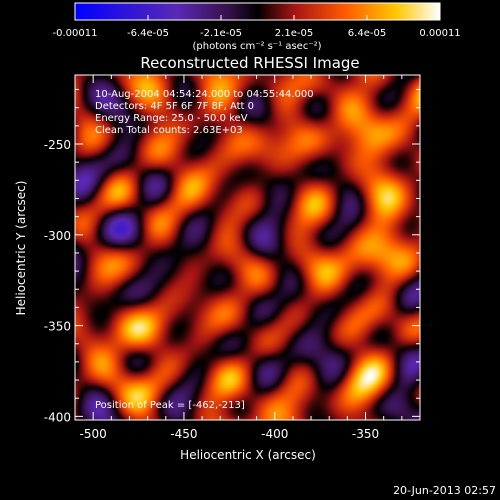 The width and height of the screenshot is (500, 500). Describe the element at coordinates (274, 434) in the screenshot. I see `x-tick-label: -400` at that location.